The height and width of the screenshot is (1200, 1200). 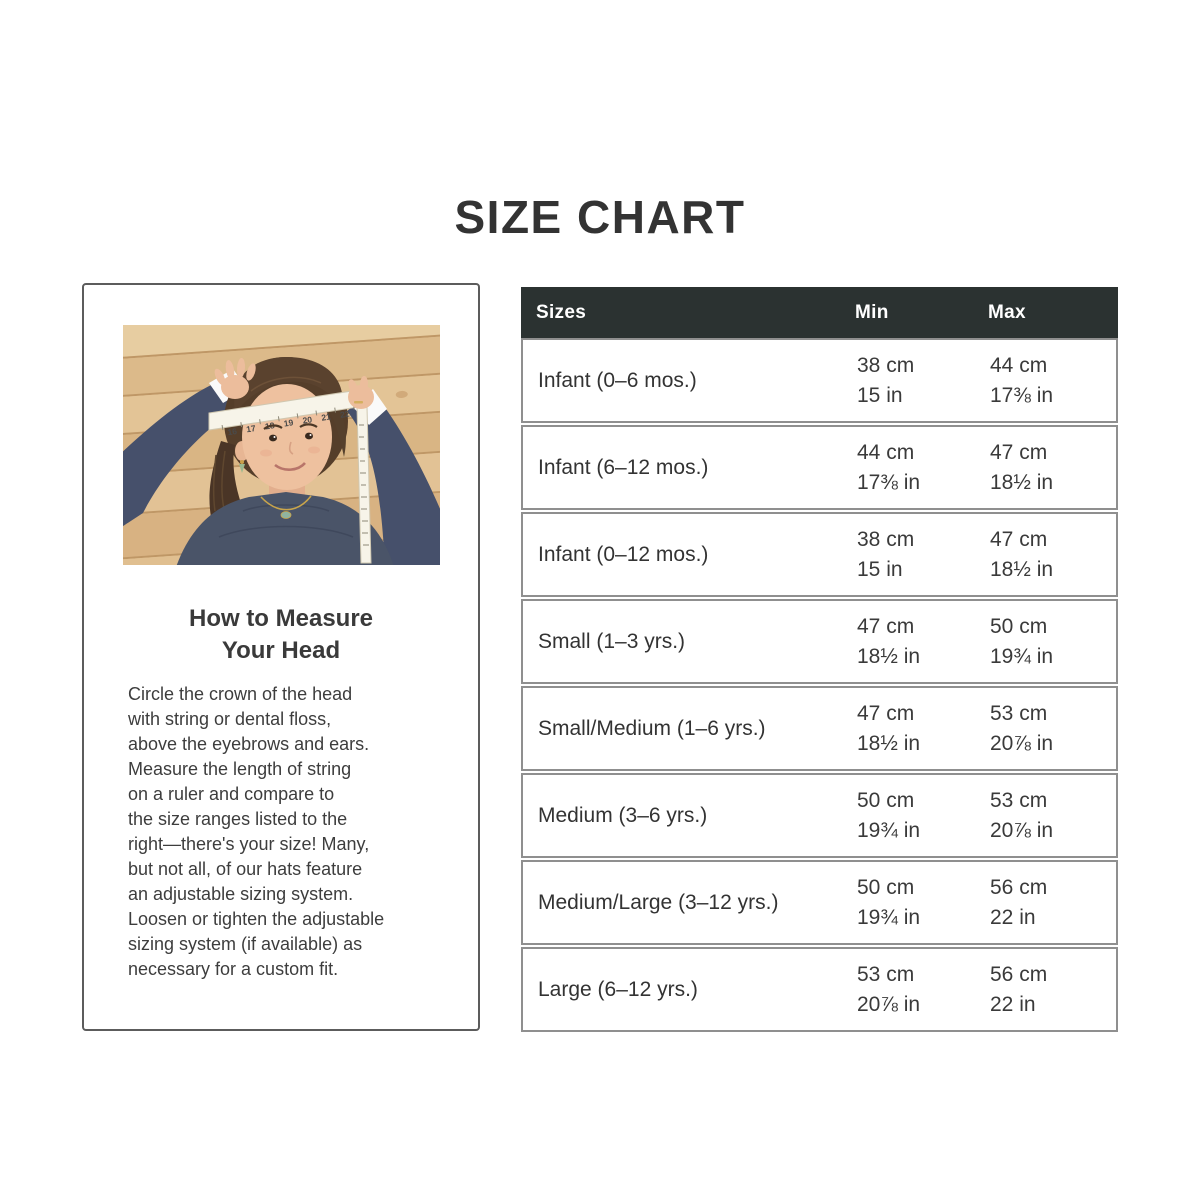 I want to click on necklace, so click(x=285, y=503).